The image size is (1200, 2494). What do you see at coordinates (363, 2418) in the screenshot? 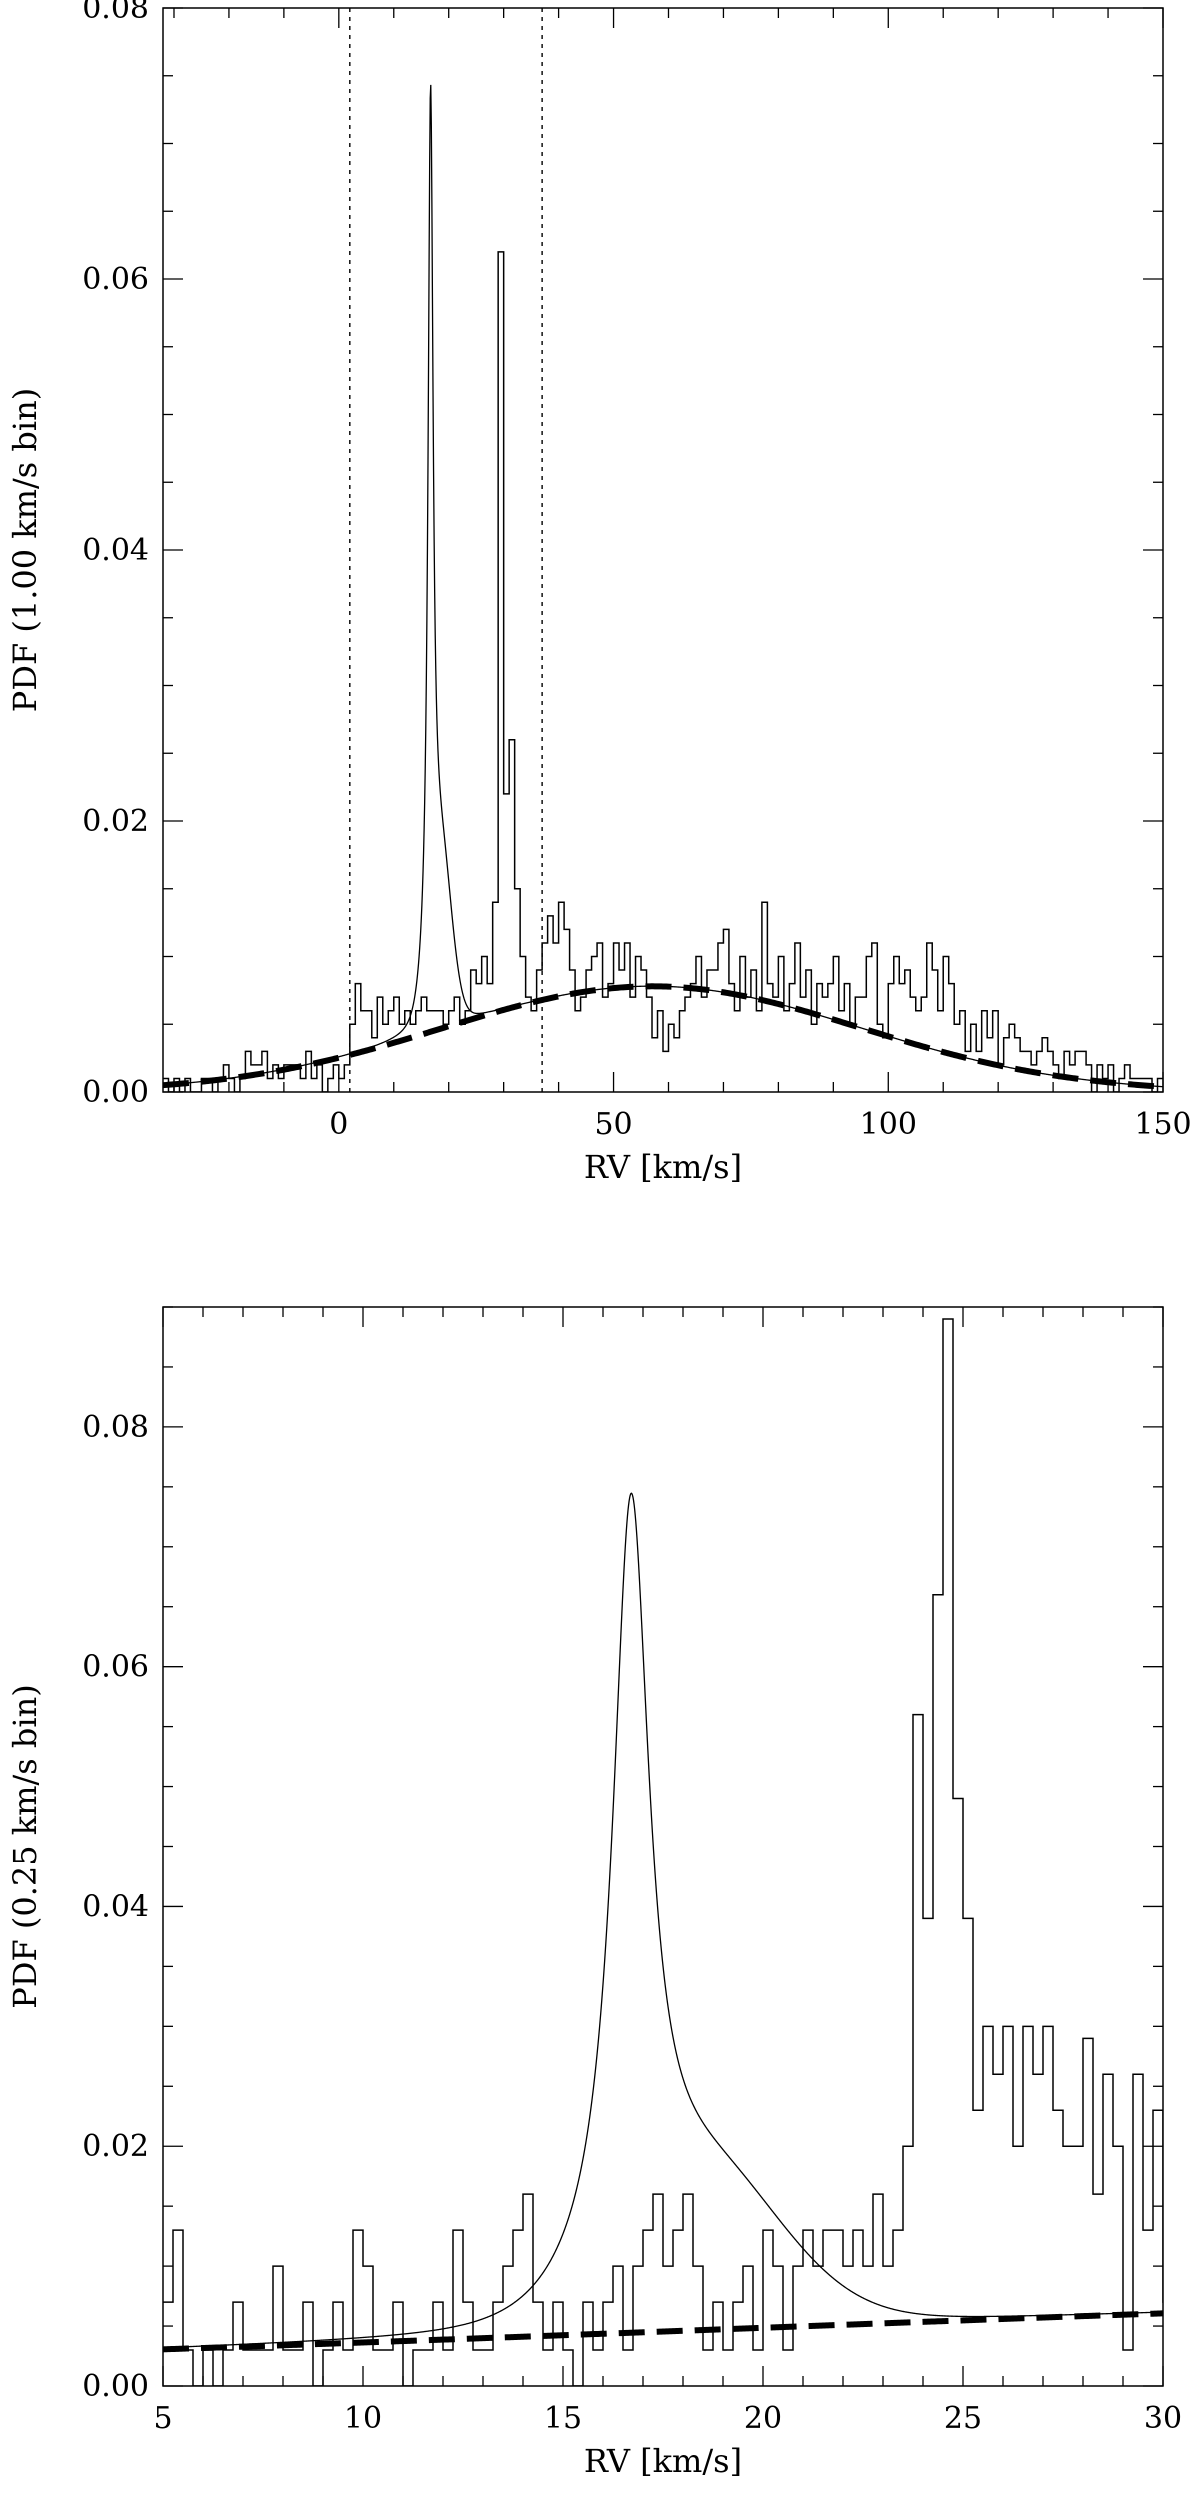
I see `x-tick-label: 10` at bounding box center [363, 2418].